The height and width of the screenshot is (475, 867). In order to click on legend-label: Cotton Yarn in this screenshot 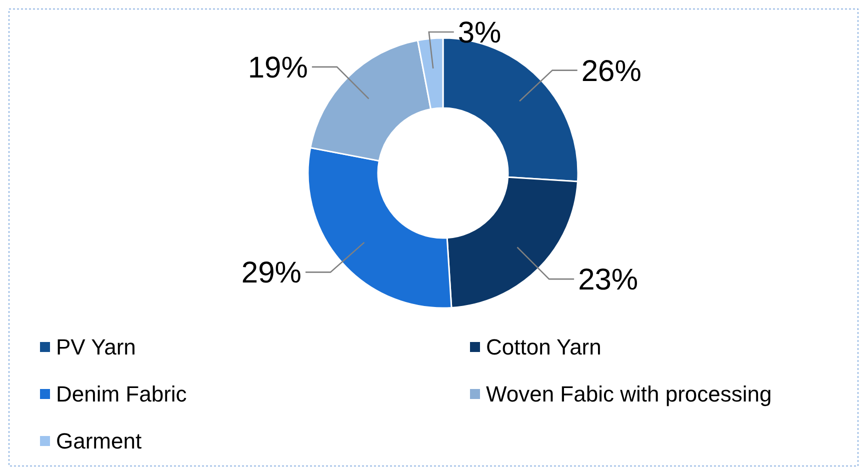, I will do `click(544, 347)`.